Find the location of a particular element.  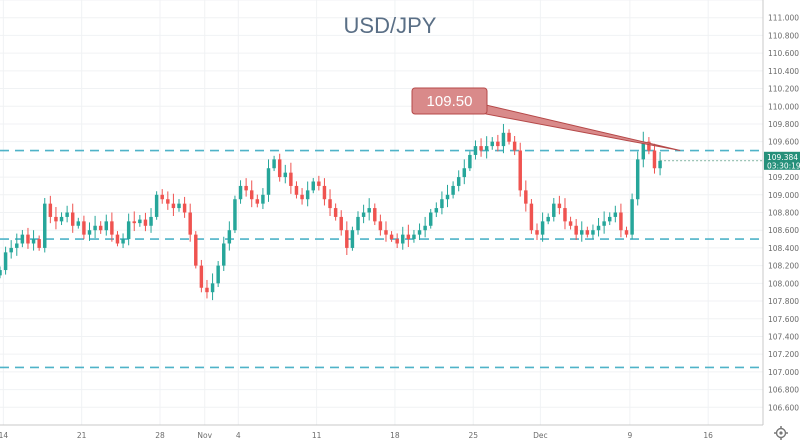

y-tick-label: 106.800 is located at coordinates (783, 390).